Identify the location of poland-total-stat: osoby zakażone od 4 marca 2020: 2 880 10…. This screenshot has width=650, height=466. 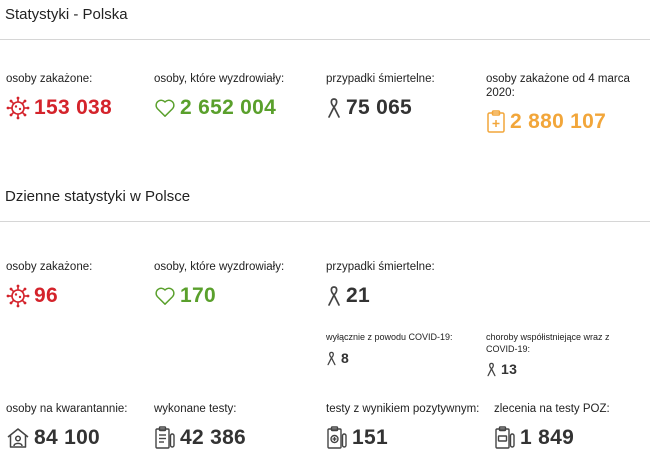
(561, 103).